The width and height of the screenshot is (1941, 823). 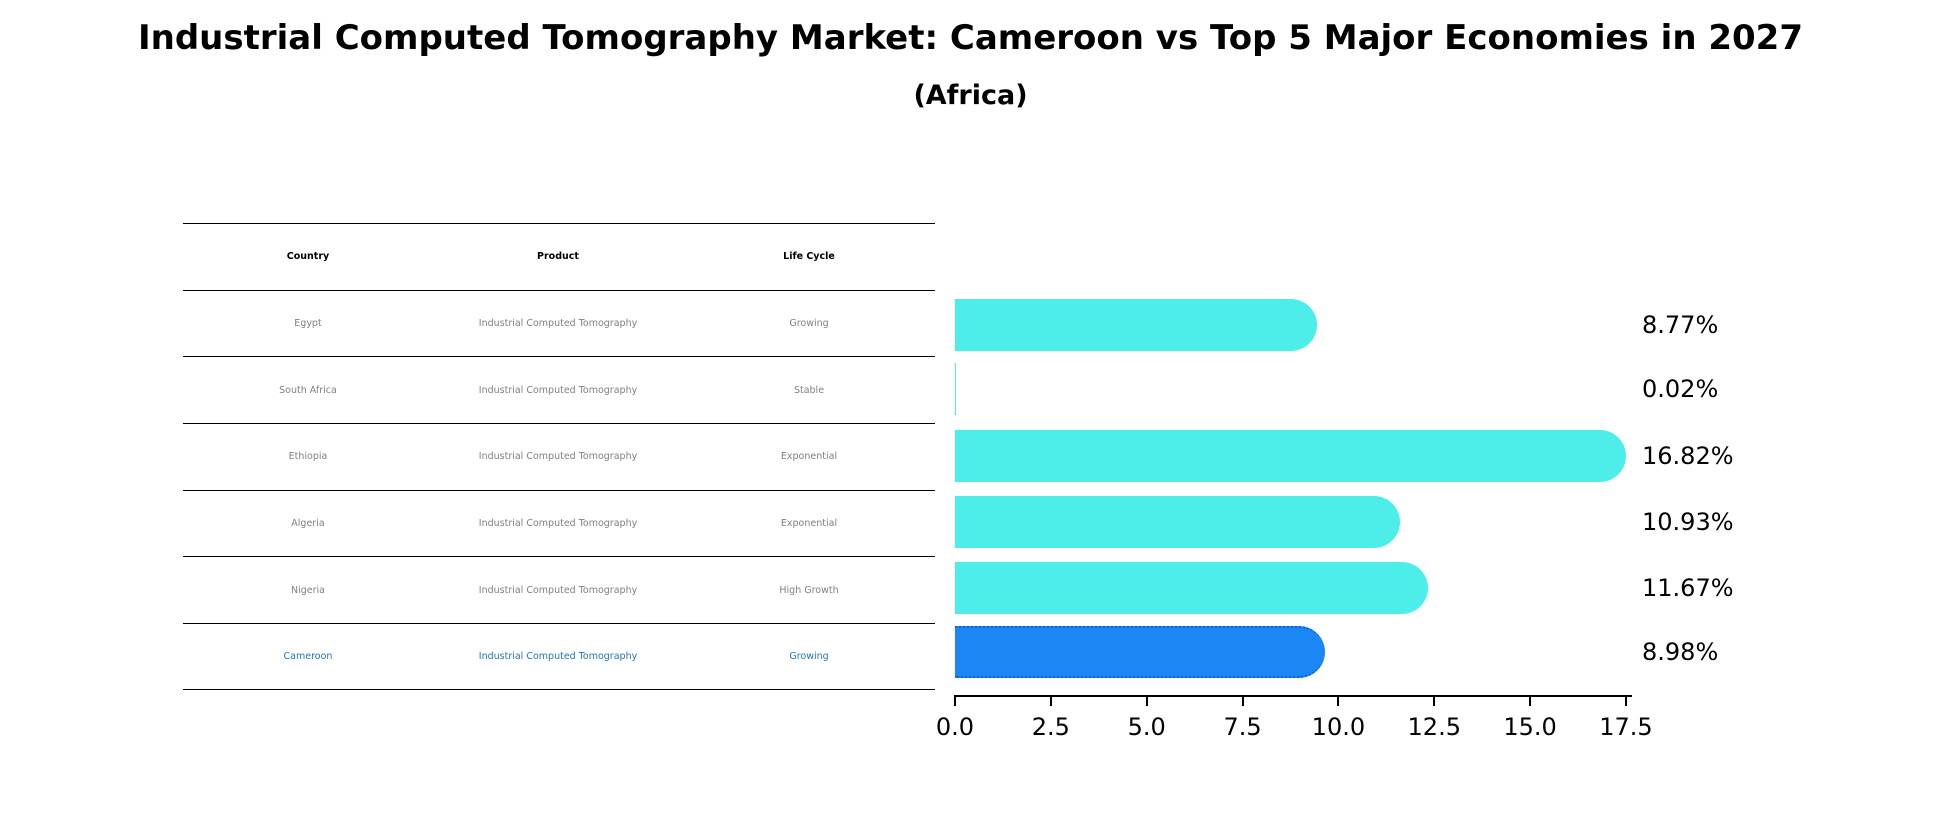 I want to click on bar-nigeria, so click(x=1192, y=588).